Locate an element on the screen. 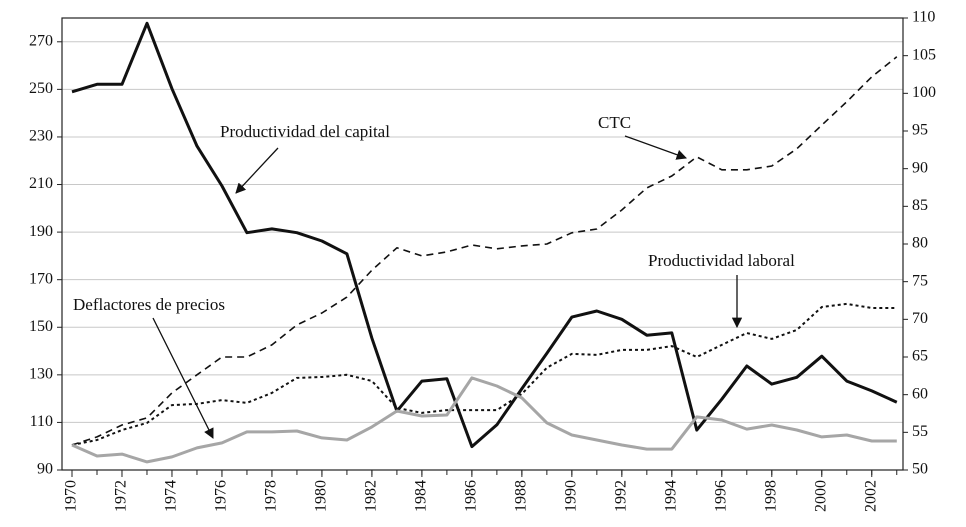 The image size is (966, 527). y2-tick-label: 85 is located at coordinates (920, 205).